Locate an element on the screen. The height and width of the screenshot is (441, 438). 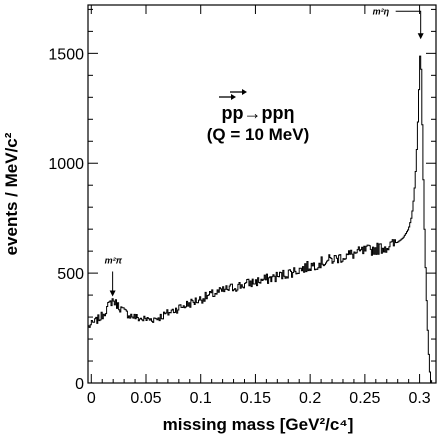
x-axis-title: missing mass [GeV²/c⁴] is located at coordinates (258, 424).